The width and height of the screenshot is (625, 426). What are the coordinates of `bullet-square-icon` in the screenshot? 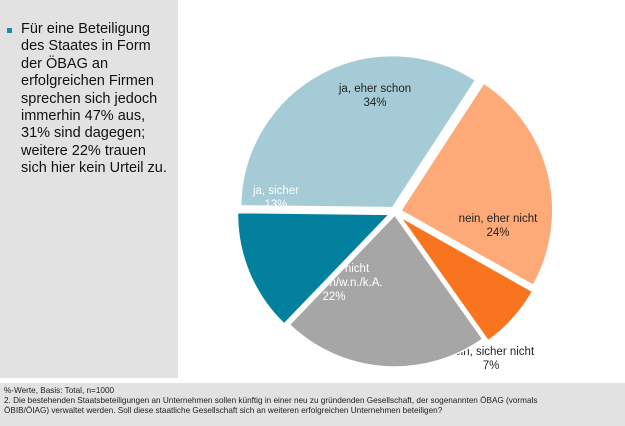 It's located at (9, 30).